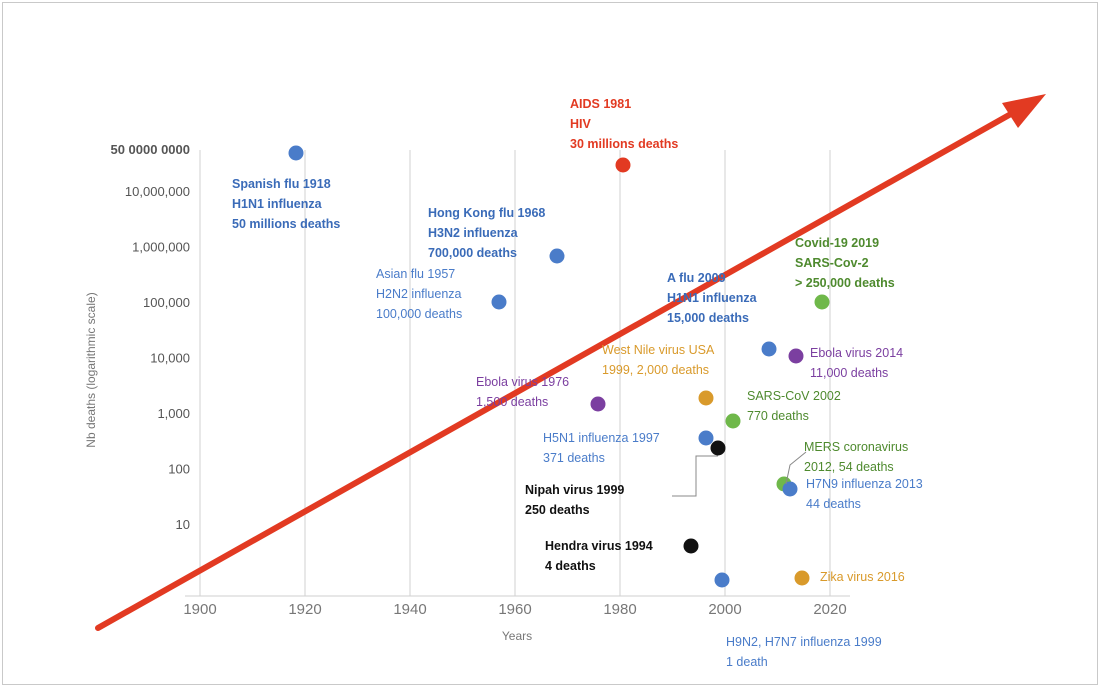 The image size is (1102, 689). What do you see at coordinates (802, 578) in the screenshot?
I see `point-zika` at bounding box center [802, 578].